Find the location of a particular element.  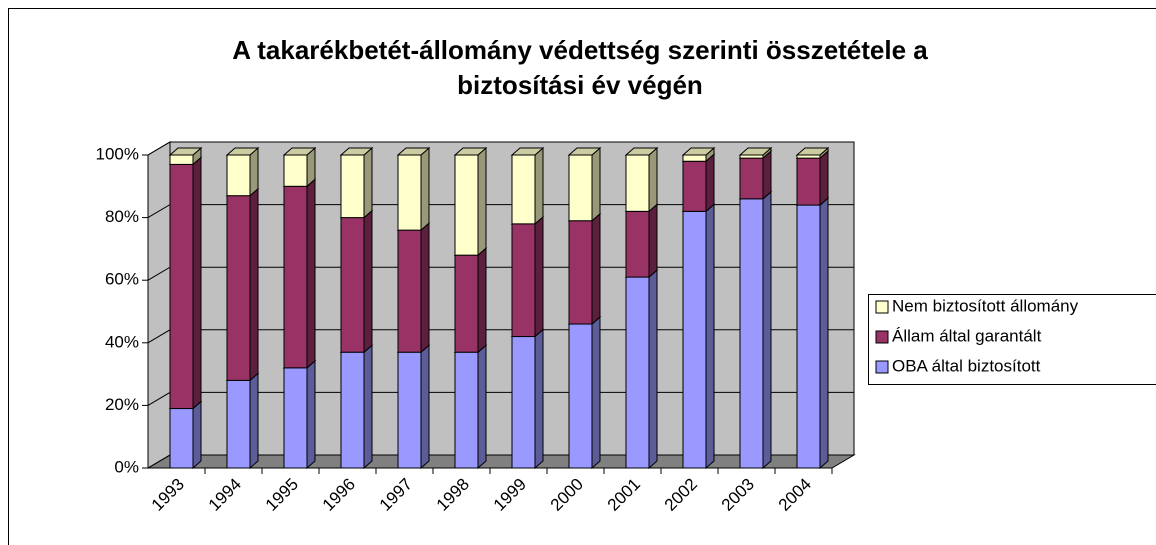

y-tick-label: 40% is located at coordinates (122, 341).